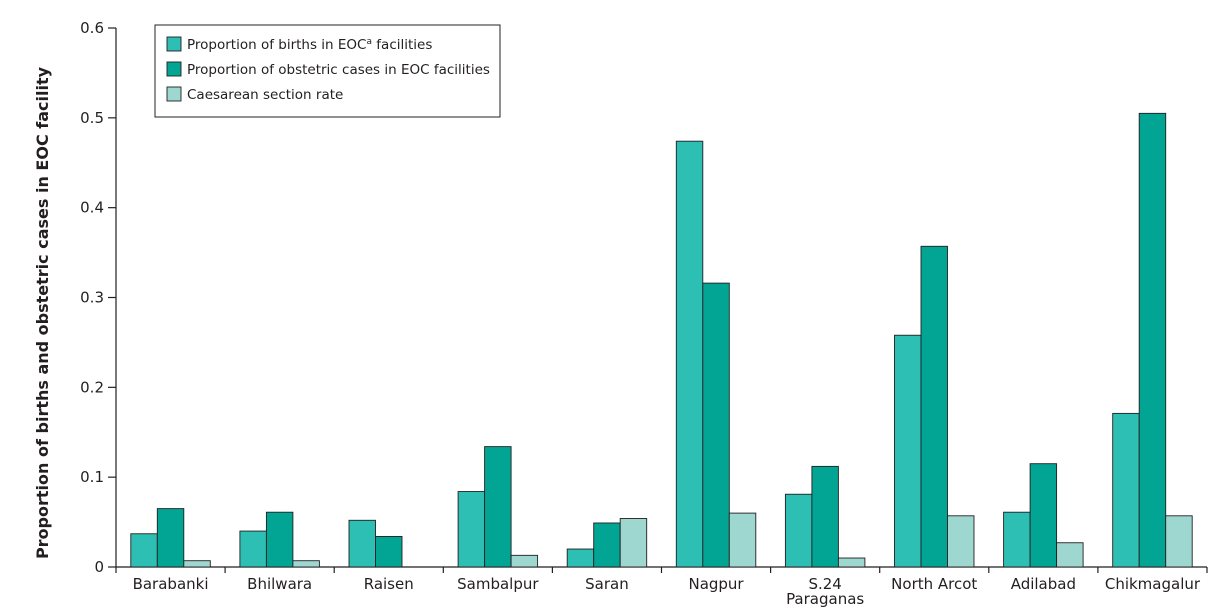 The height and width of the screenshot is (615, 1209). What do you see at coordinates (92, 208) in the screenshot?
I see `y-tick-label: 0.4` at bounding box center [92, 208].